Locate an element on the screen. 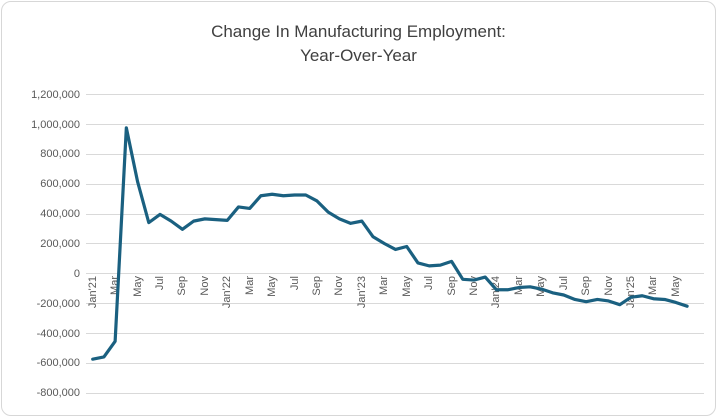 The width and height of the screenshot is (717, 417). y-axis-tick-label: -200,000 is located at coordinates (58, 303).